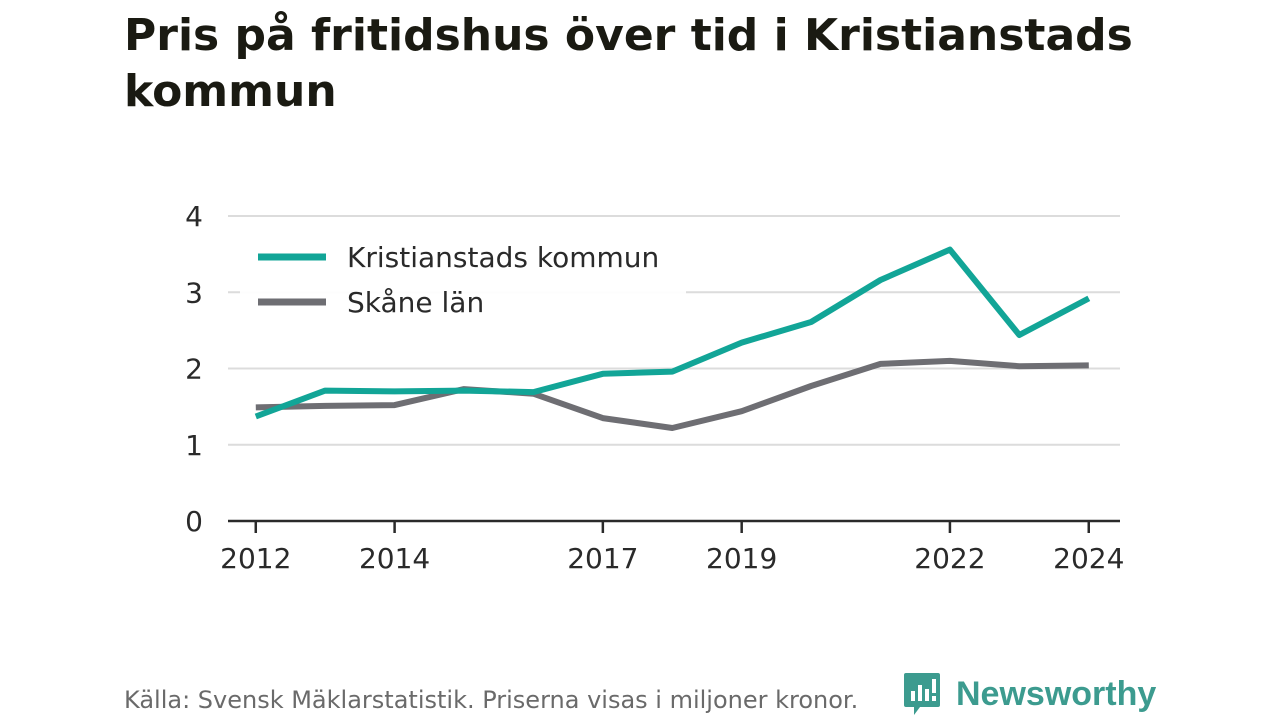 The height and width of the screenshot is (720, 1280). I want to click on y-tick-label: 4, so click(194, 216).